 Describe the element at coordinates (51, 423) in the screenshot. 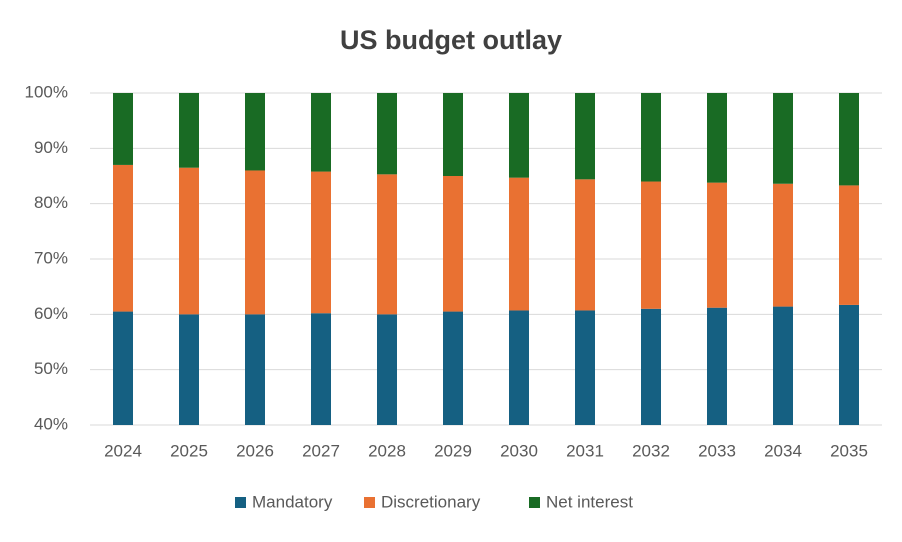

I see `y-tick-label: 40%` at that location.